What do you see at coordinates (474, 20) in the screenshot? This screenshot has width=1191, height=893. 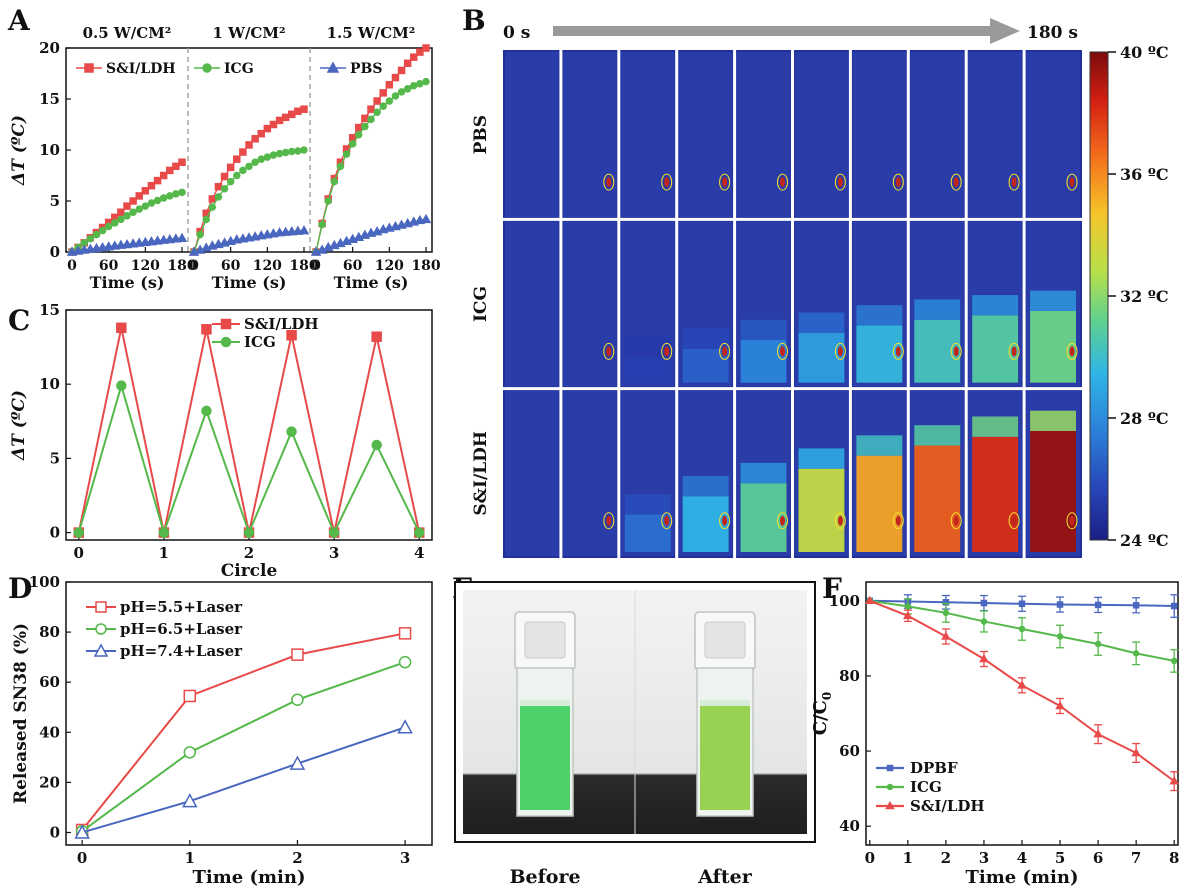 I see `panel-label-b: B` at bounding box center [474, 20].